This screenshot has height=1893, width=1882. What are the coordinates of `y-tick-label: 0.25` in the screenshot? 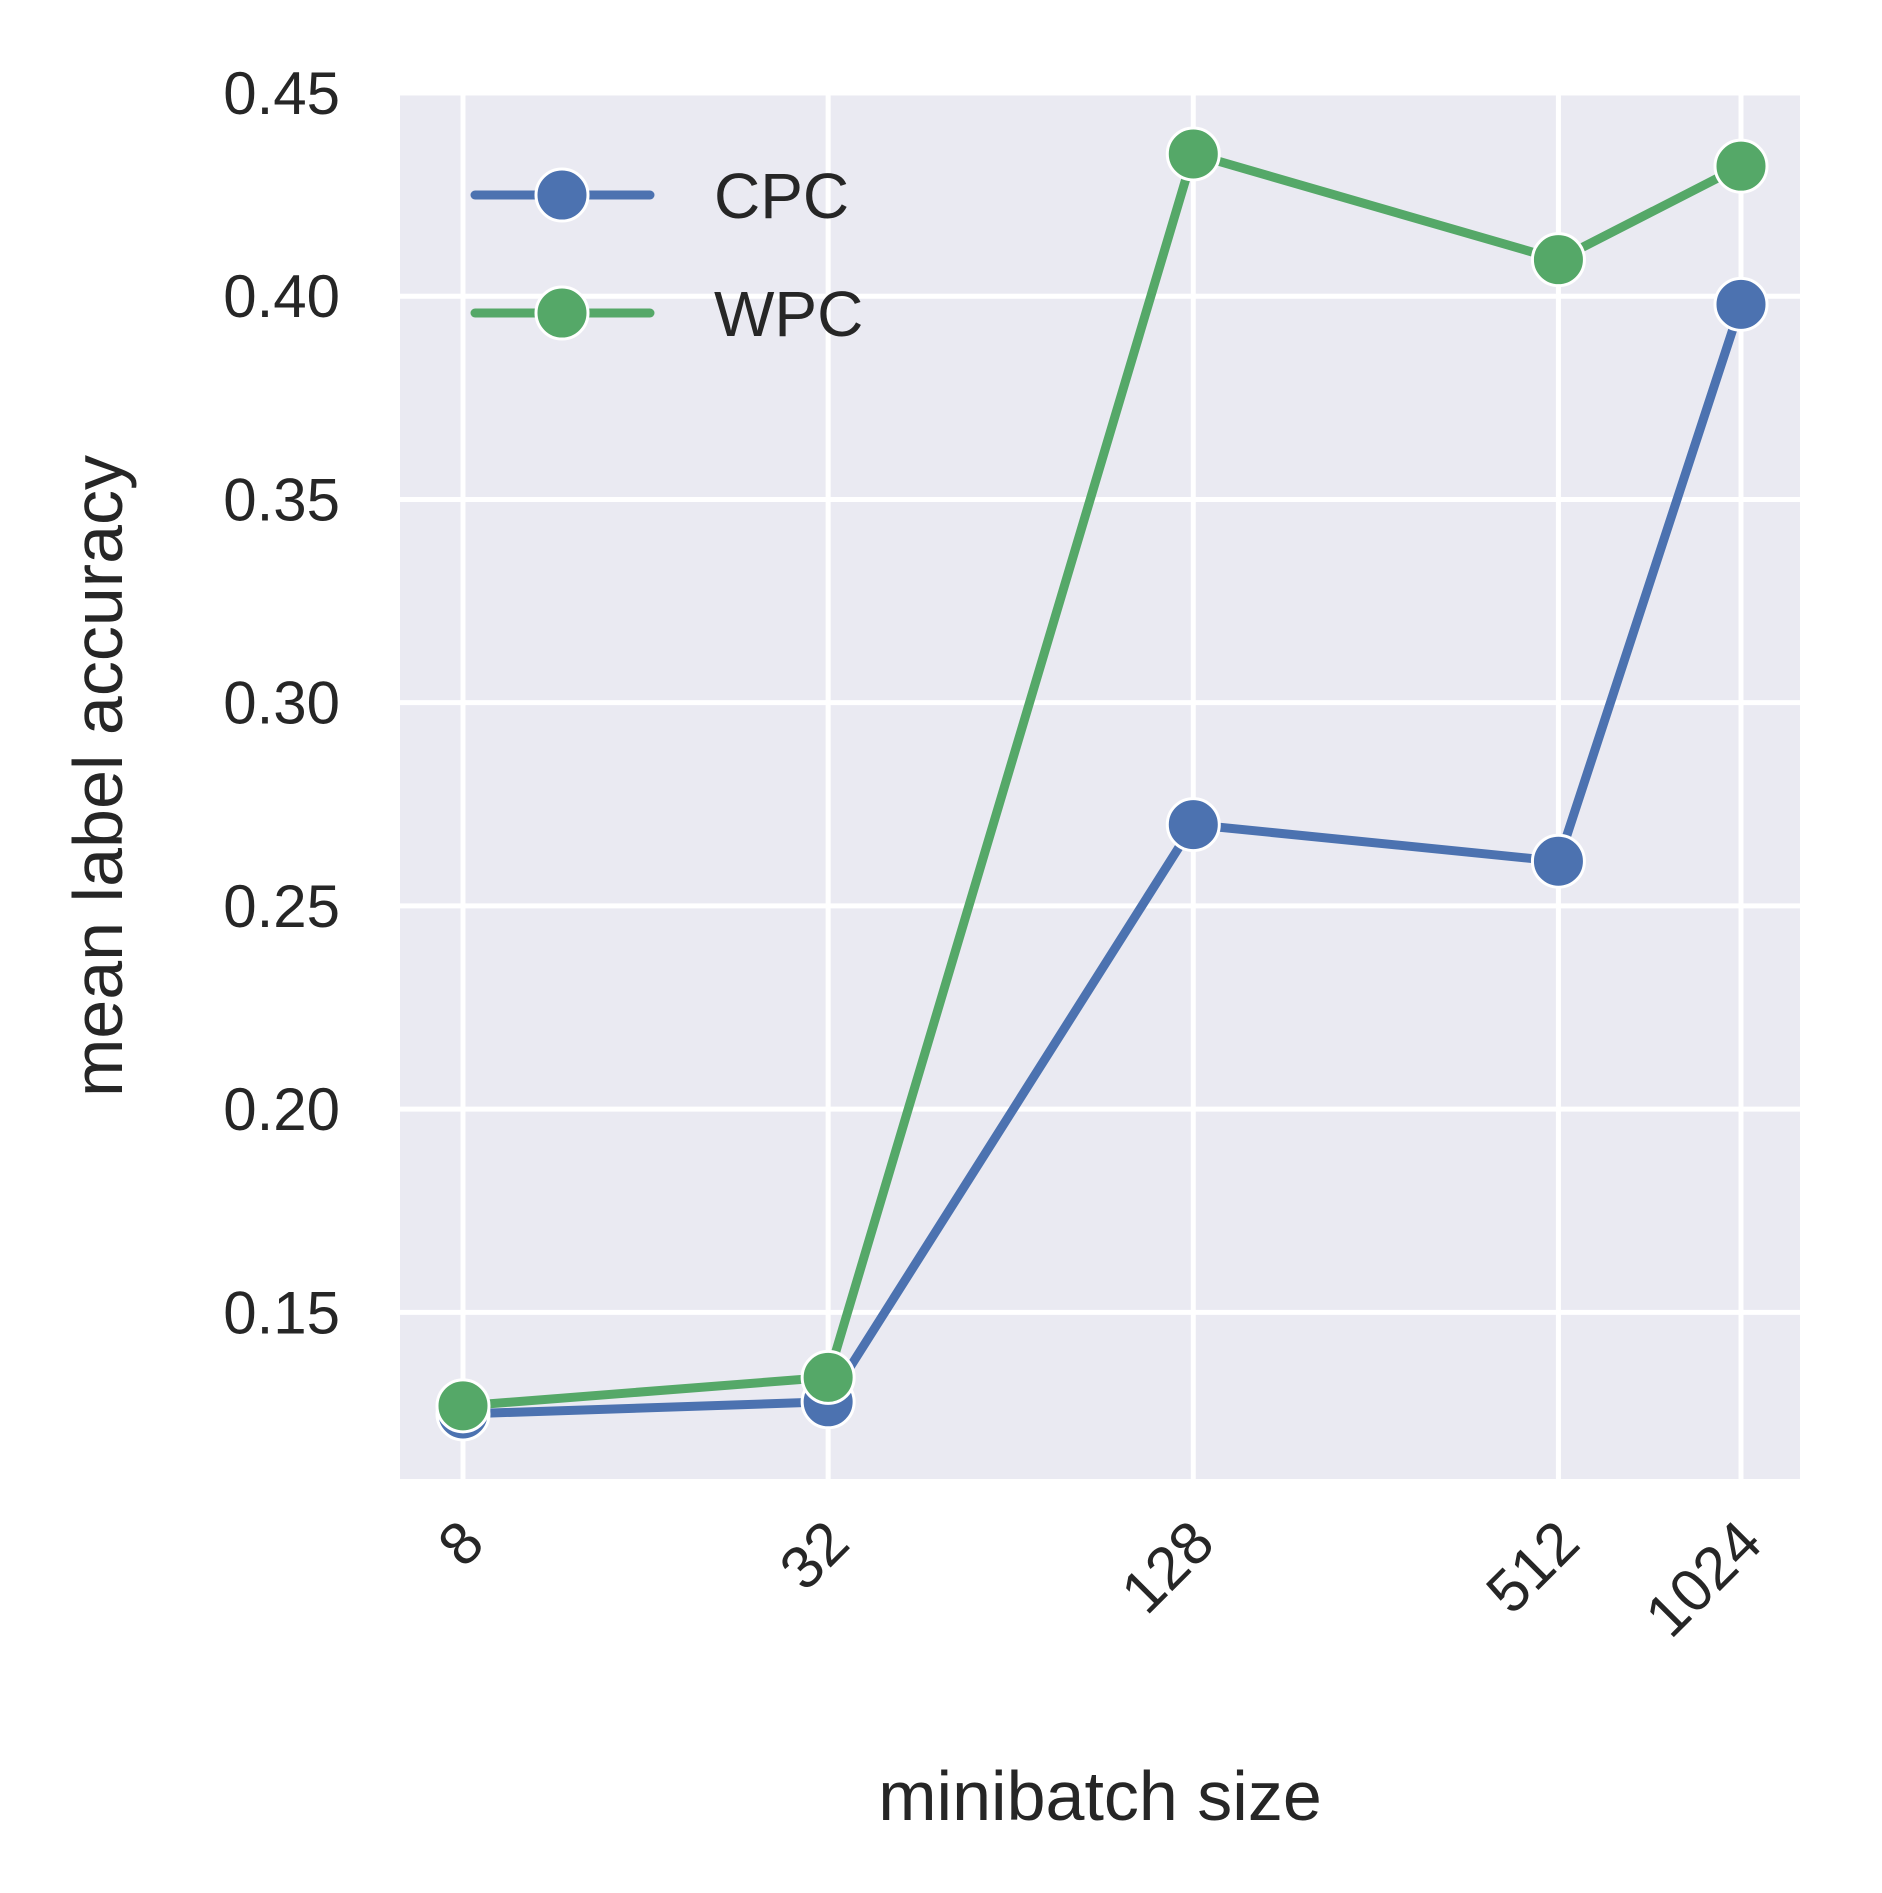 It's located at (281, 906).